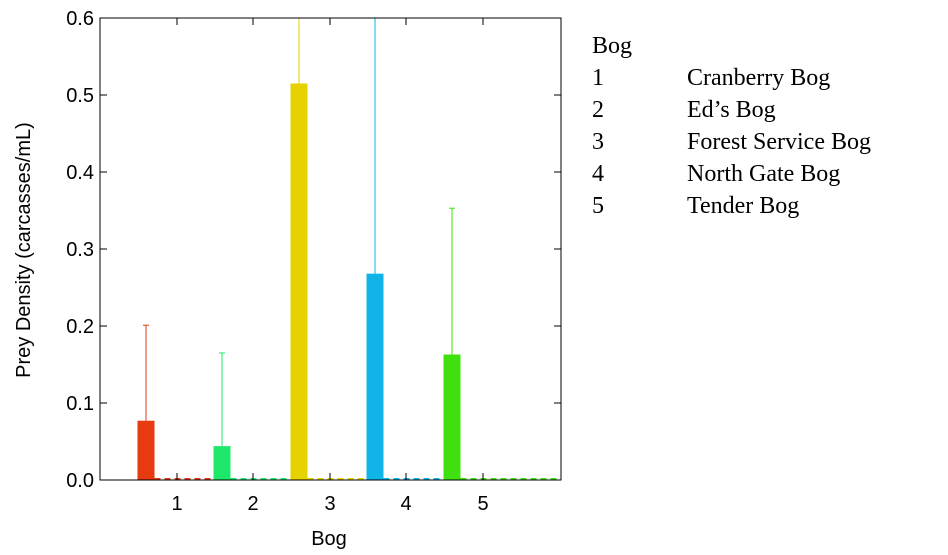 This screenshot has height=555, width=948. What do you see at coordinates (24, 250) in the screenshot?
I see `y-axis-label: Prey Density (carcasses/mL)` at bounding box center [24, 250].